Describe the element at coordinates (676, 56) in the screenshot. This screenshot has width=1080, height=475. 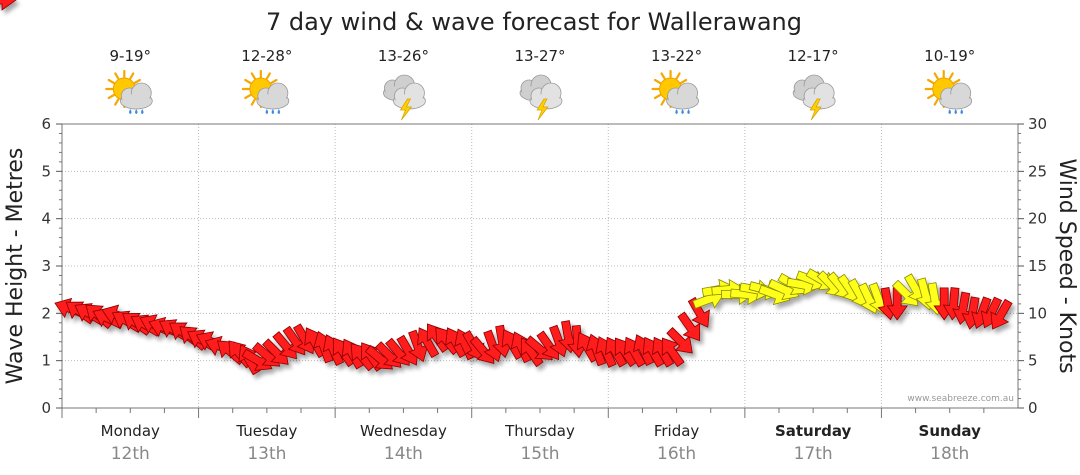
I see `day-temperature: 13-22°` at that location.